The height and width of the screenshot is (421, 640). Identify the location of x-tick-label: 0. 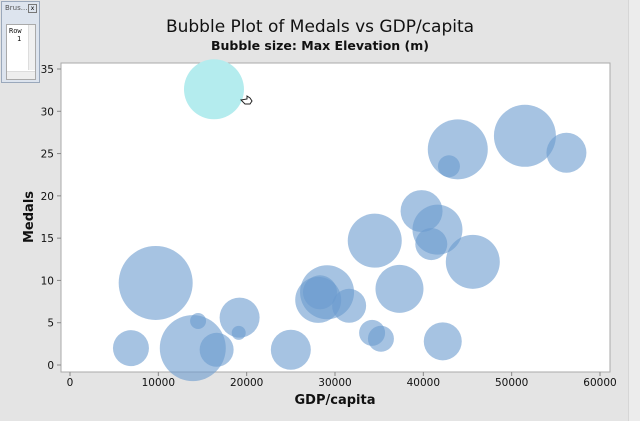
(70, 383).